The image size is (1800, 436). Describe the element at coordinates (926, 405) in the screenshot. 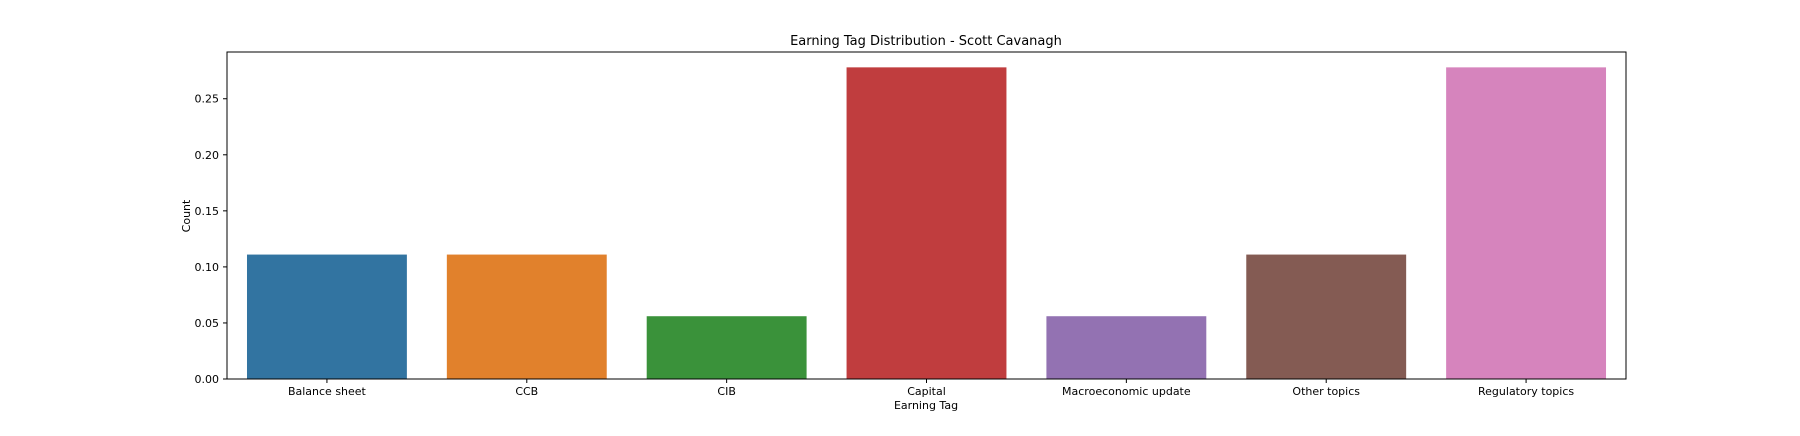

I see `x-axis-label: Earning Tag` at that location.